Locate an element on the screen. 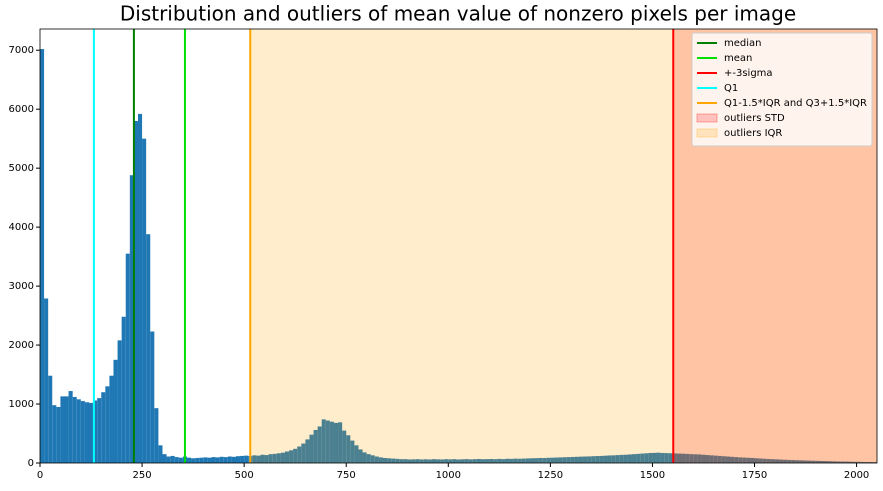  x-tick-label: 0 is located at coordinates (40, 475).